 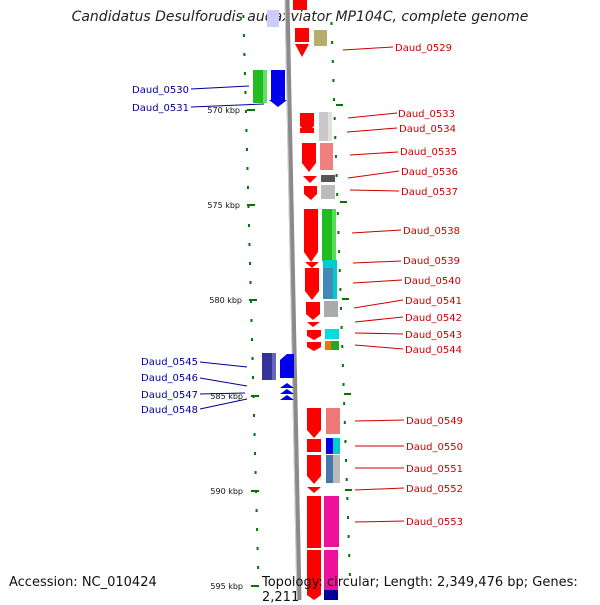 I want to click on gene-label-daud-0537: Daud_0537, so click(x=429, y=192).